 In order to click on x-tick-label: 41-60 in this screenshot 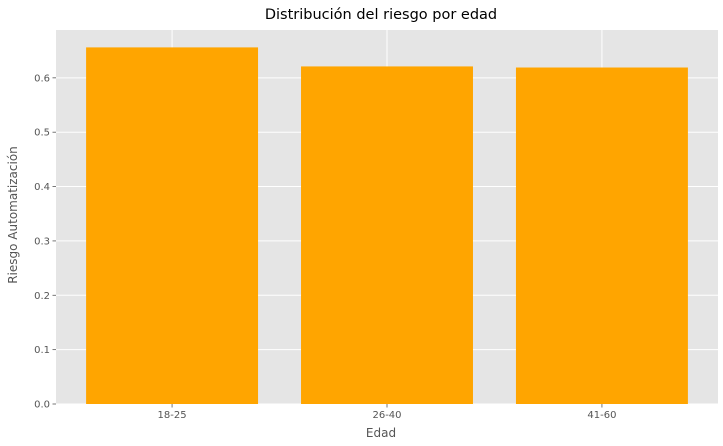, I will do `click(601, 415)`.